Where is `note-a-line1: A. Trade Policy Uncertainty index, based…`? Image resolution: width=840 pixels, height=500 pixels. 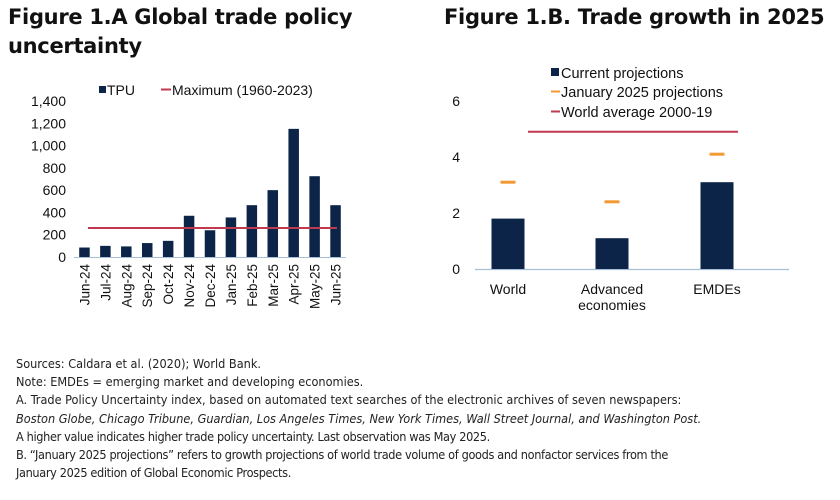
note-a-line1: A. Trade Policy Uncertainty index, based… is located at coordinates (349, 400).